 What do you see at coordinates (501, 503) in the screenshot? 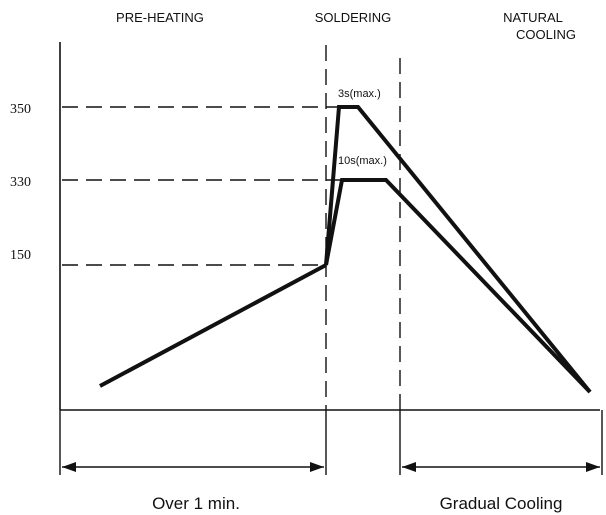
I see `cooling-duration-label: Gradual Cooling` at bounding box center [501, 503].